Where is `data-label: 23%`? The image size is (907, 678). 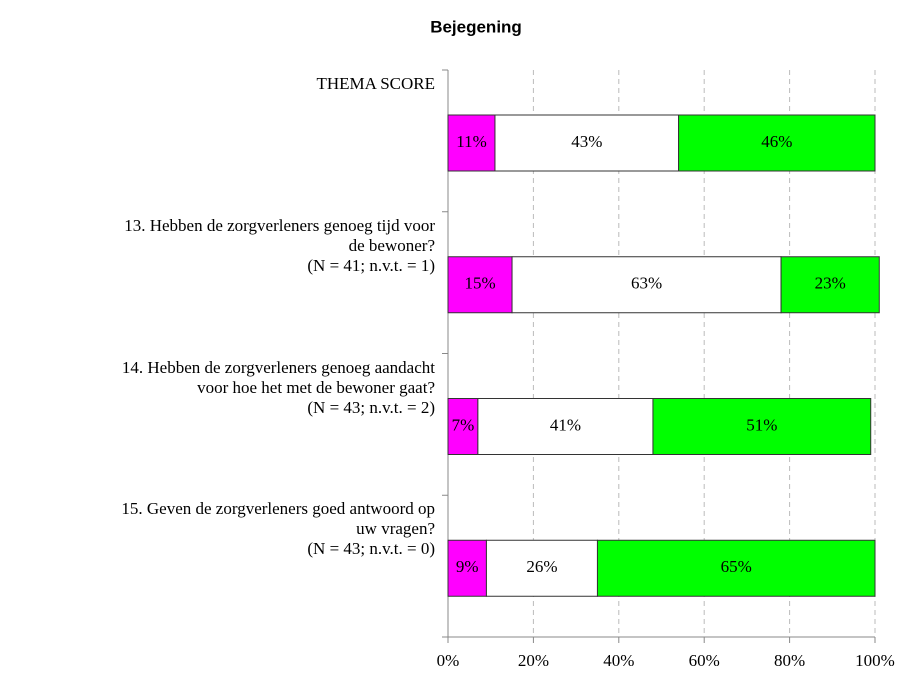 data-label: 23% is located at coordinates (830, 283).